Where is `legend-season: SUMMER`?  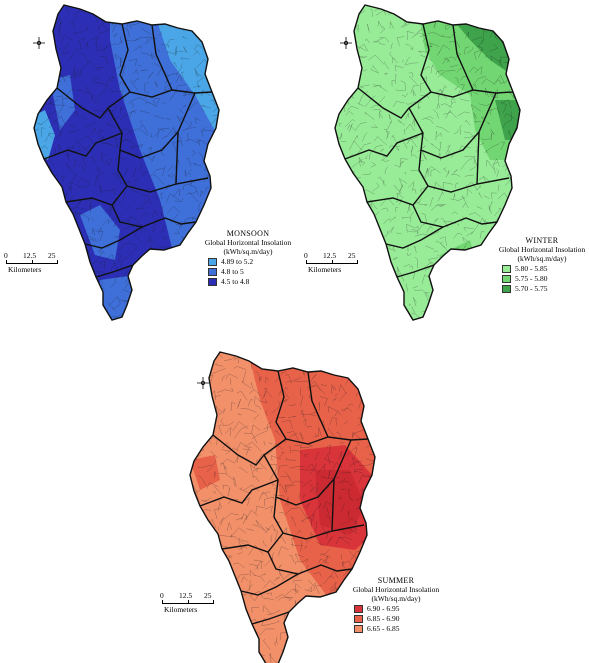 legend-season: SUMMER is located at coordinates (396, 580).